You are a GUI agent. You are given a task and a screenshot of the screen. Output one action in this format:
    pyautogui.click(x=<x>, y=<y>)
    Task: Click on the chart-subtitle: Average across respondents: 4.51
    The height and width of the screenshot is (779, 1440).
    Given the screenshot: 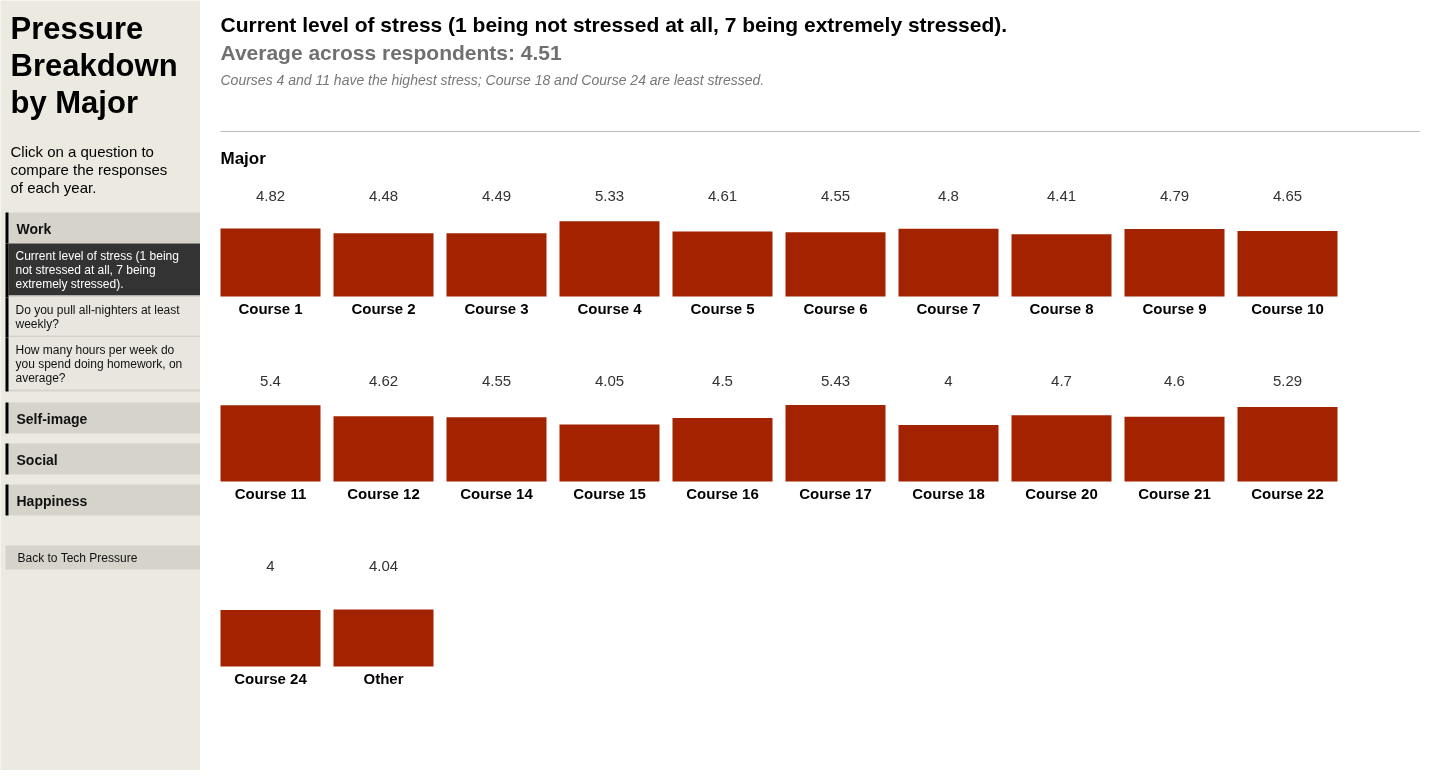 What is the action you would take?
    pyautogui.click(x=391, y=52)
    